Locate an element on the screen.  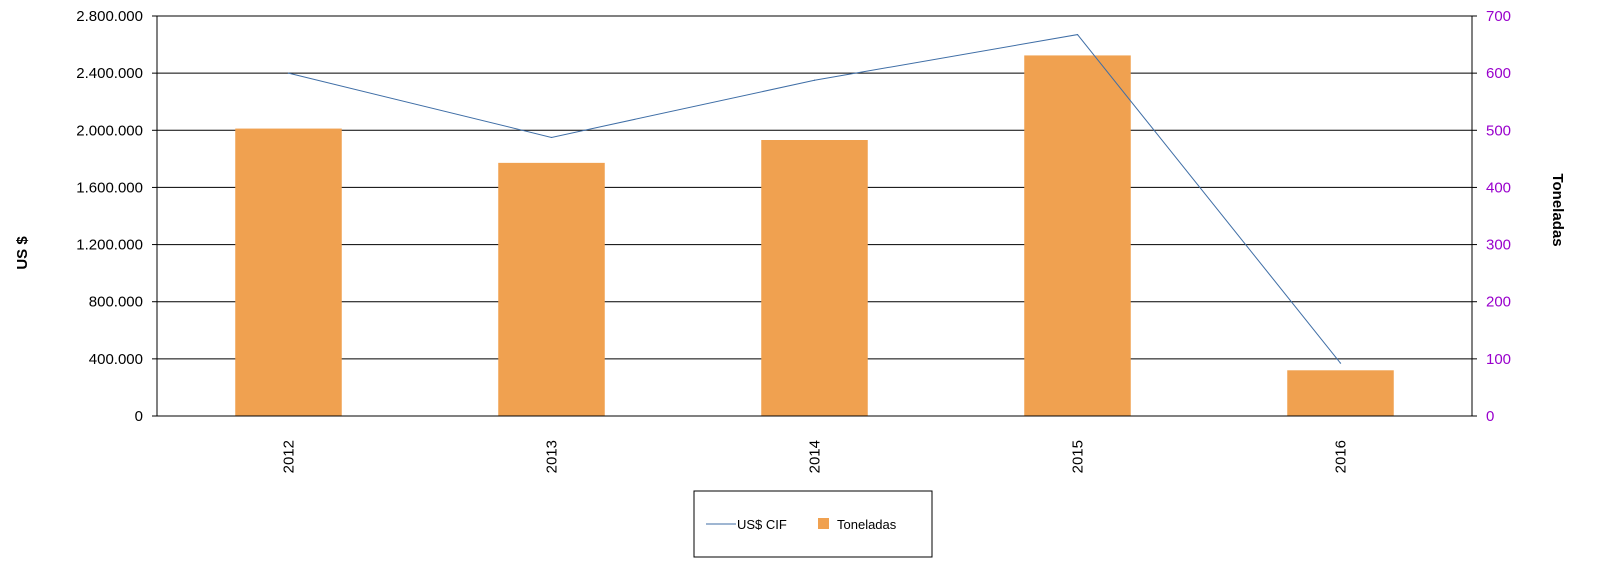
line-point-2012 is located at coordinates (288, 73).